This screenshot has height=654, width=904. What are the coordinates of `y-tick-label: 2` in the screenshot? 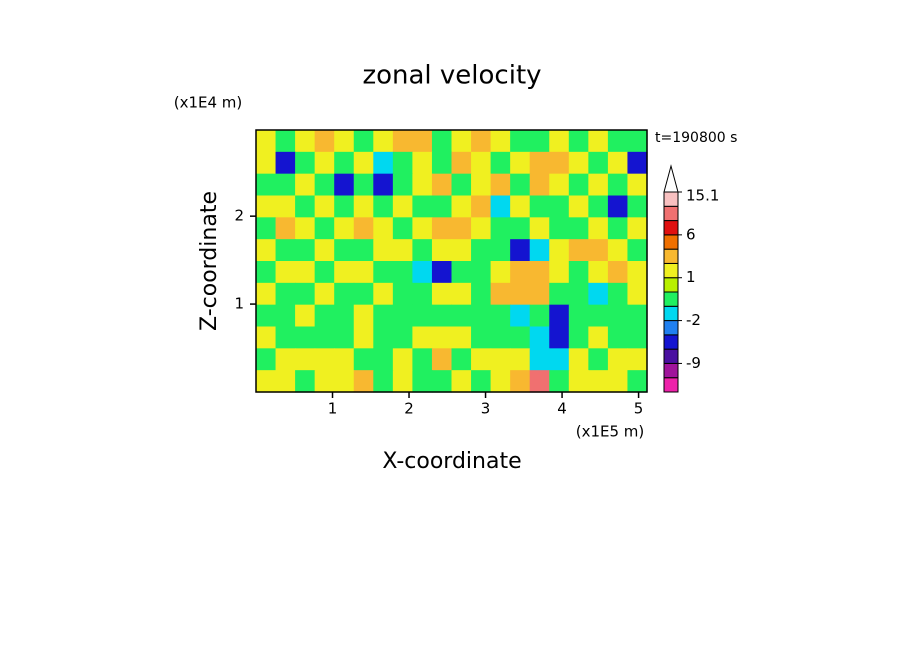 It's located at (239, 216).